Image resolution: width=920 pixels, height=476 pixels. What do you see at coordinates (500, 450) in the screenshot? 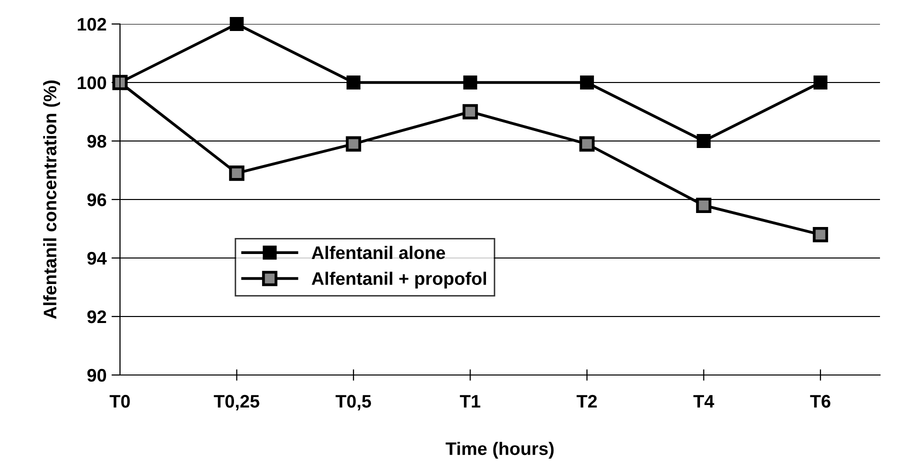
I see `x-axis-title: Time (hours)` at bounding box center [500, 450].